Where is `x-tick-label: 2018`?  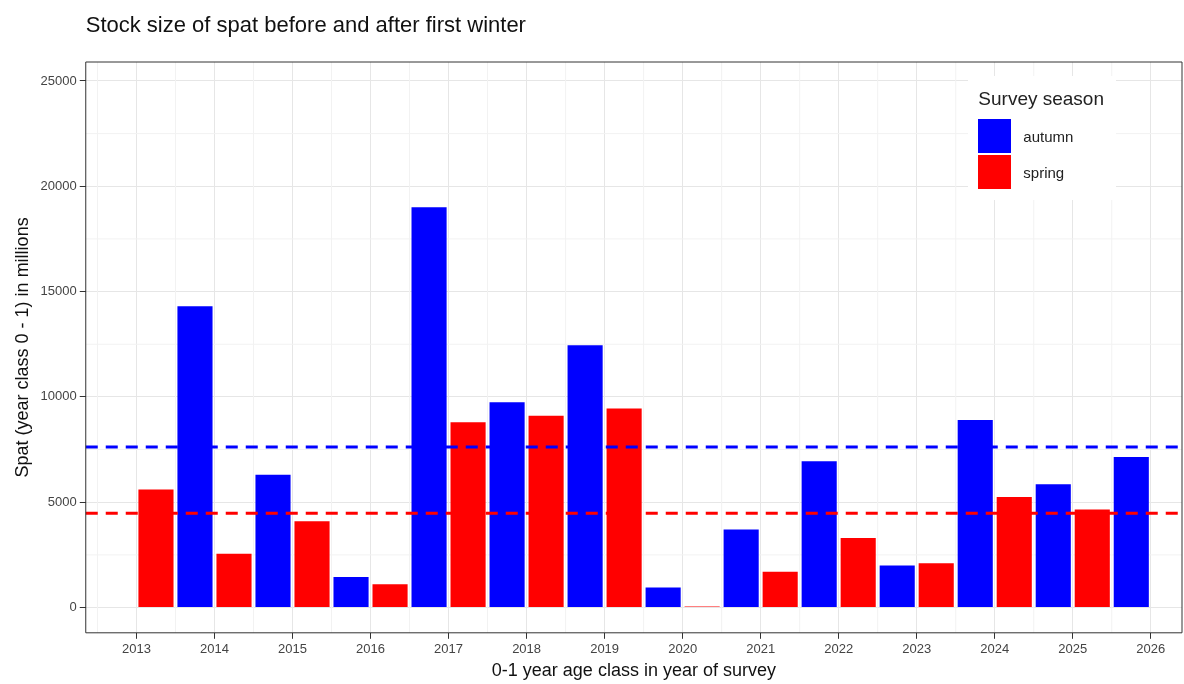
x-tick-label: 2018 is located at coordinates (527, 649).